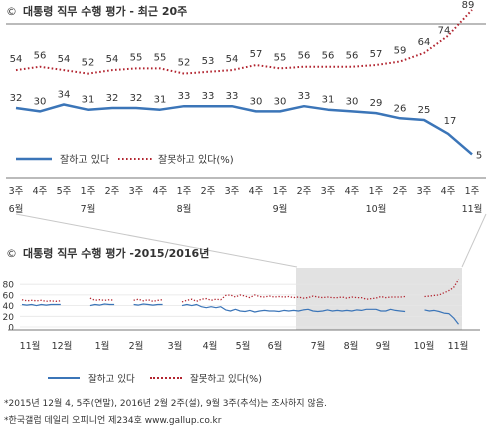 Image resolution: width=492 pixels, height=430 pixels. I want to click on bottom-month-label: 10월, so click(424, 346).